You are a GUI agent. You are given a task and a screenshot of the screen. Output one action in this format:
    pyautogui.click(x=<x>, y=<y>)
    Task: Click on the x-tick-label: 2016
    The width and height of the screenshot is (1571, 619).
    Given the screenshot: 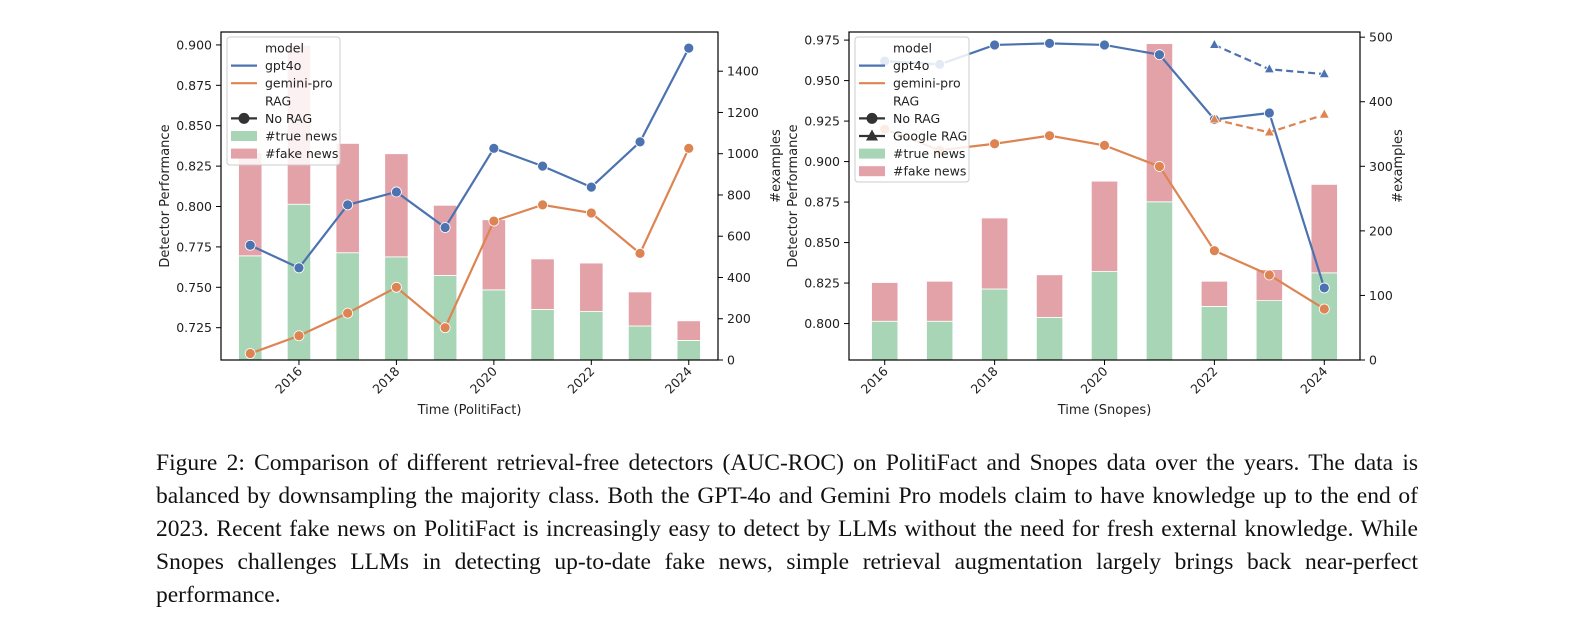 What is the action you would take?
    pyautogui.click(x=288, y=379)
    